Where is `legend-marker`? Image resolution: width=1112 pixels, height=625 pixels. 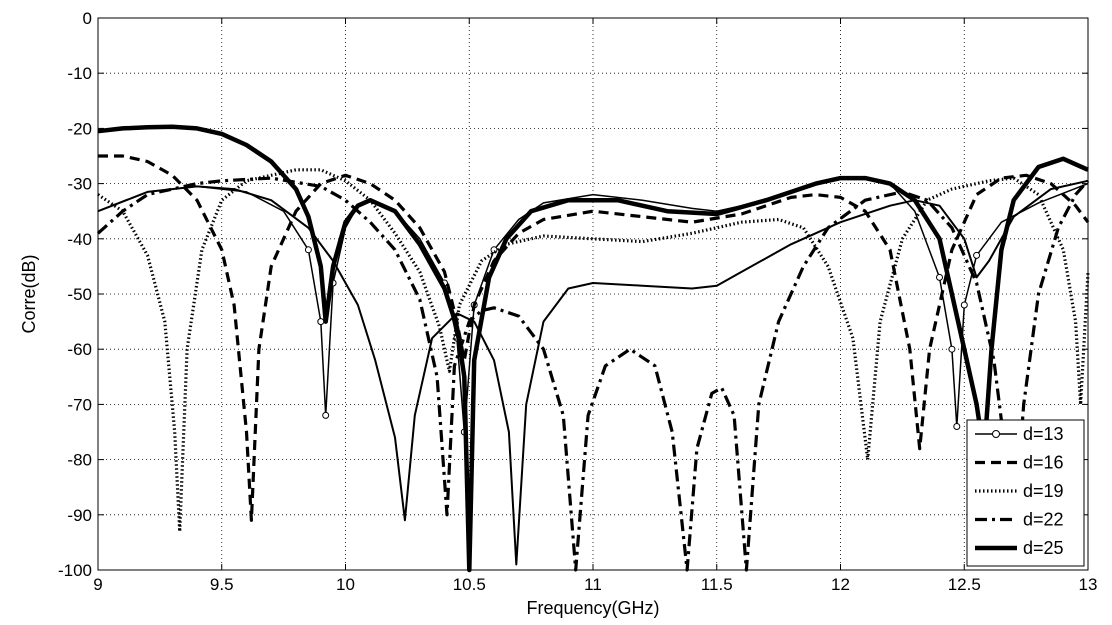
legend-marker is located at coordinates (996, 434).